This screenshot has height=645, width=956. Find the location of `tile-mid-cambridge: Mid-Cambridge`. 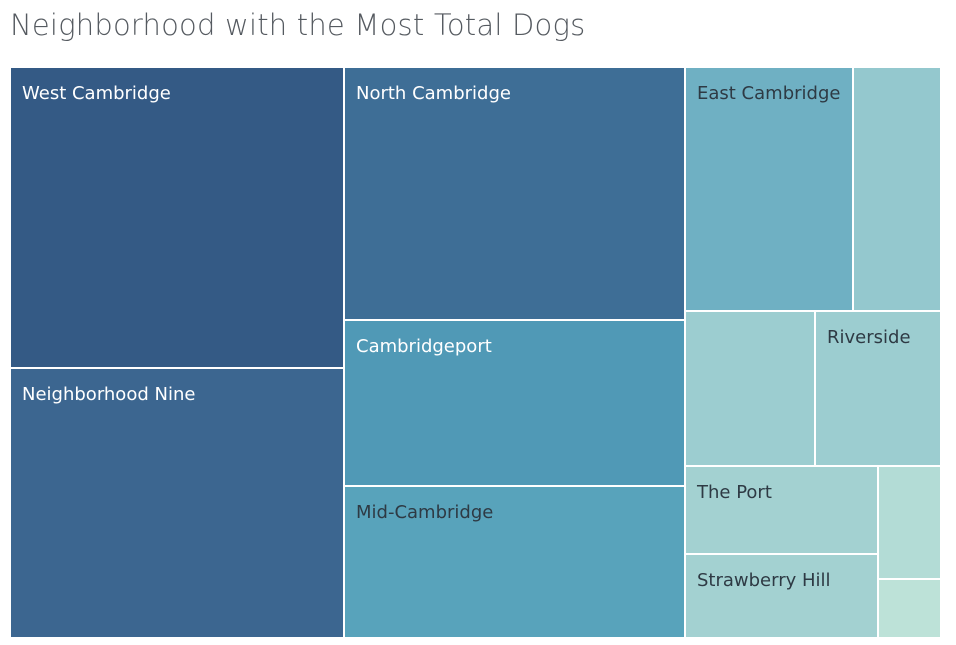

tile-mid-cambridge: Mid-Cambridge is located at coordinates (515, 563).